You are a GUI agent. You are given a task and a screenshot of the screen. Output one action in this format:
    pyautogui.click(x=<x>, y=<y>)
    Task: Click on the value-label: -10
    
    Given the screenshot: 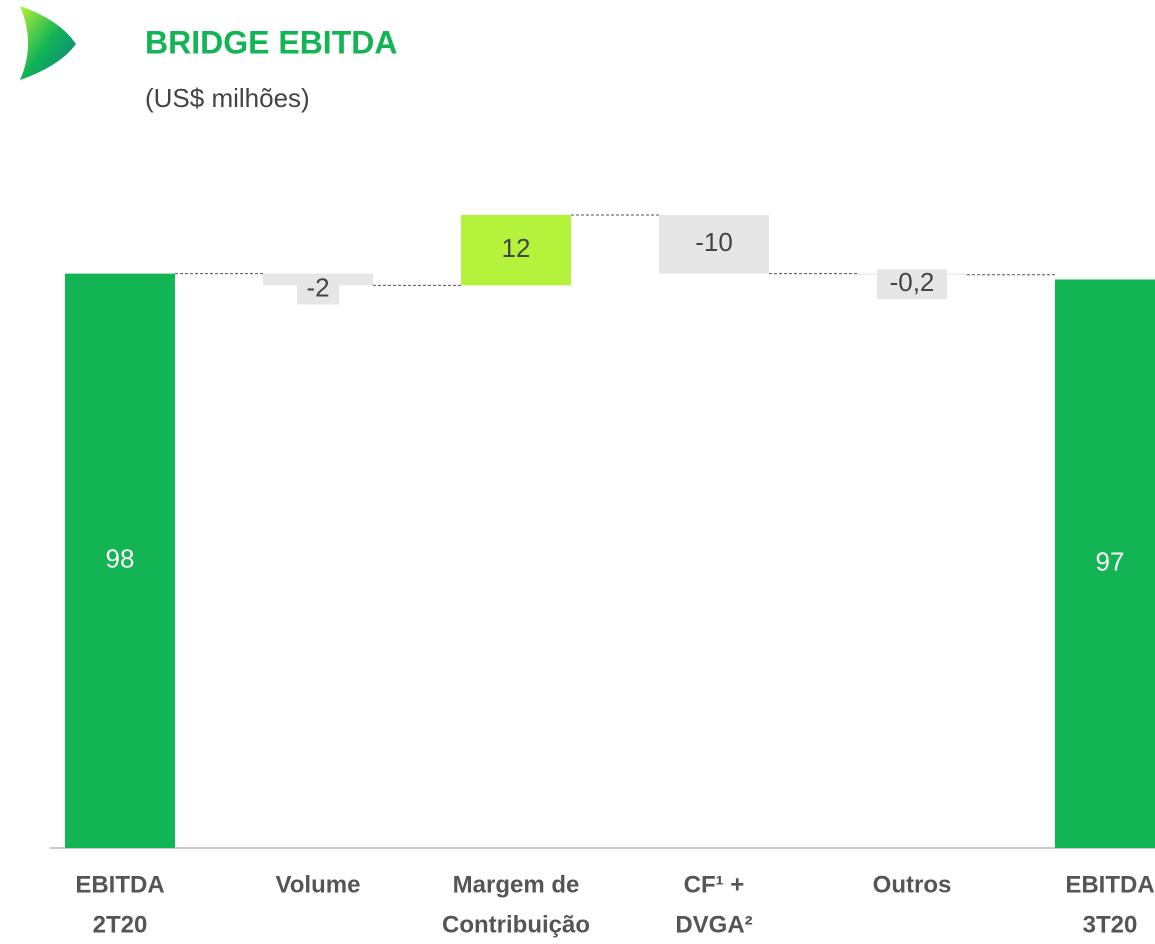 What is the action you would take?
    pyautogui.click(x=714, y=242)
    